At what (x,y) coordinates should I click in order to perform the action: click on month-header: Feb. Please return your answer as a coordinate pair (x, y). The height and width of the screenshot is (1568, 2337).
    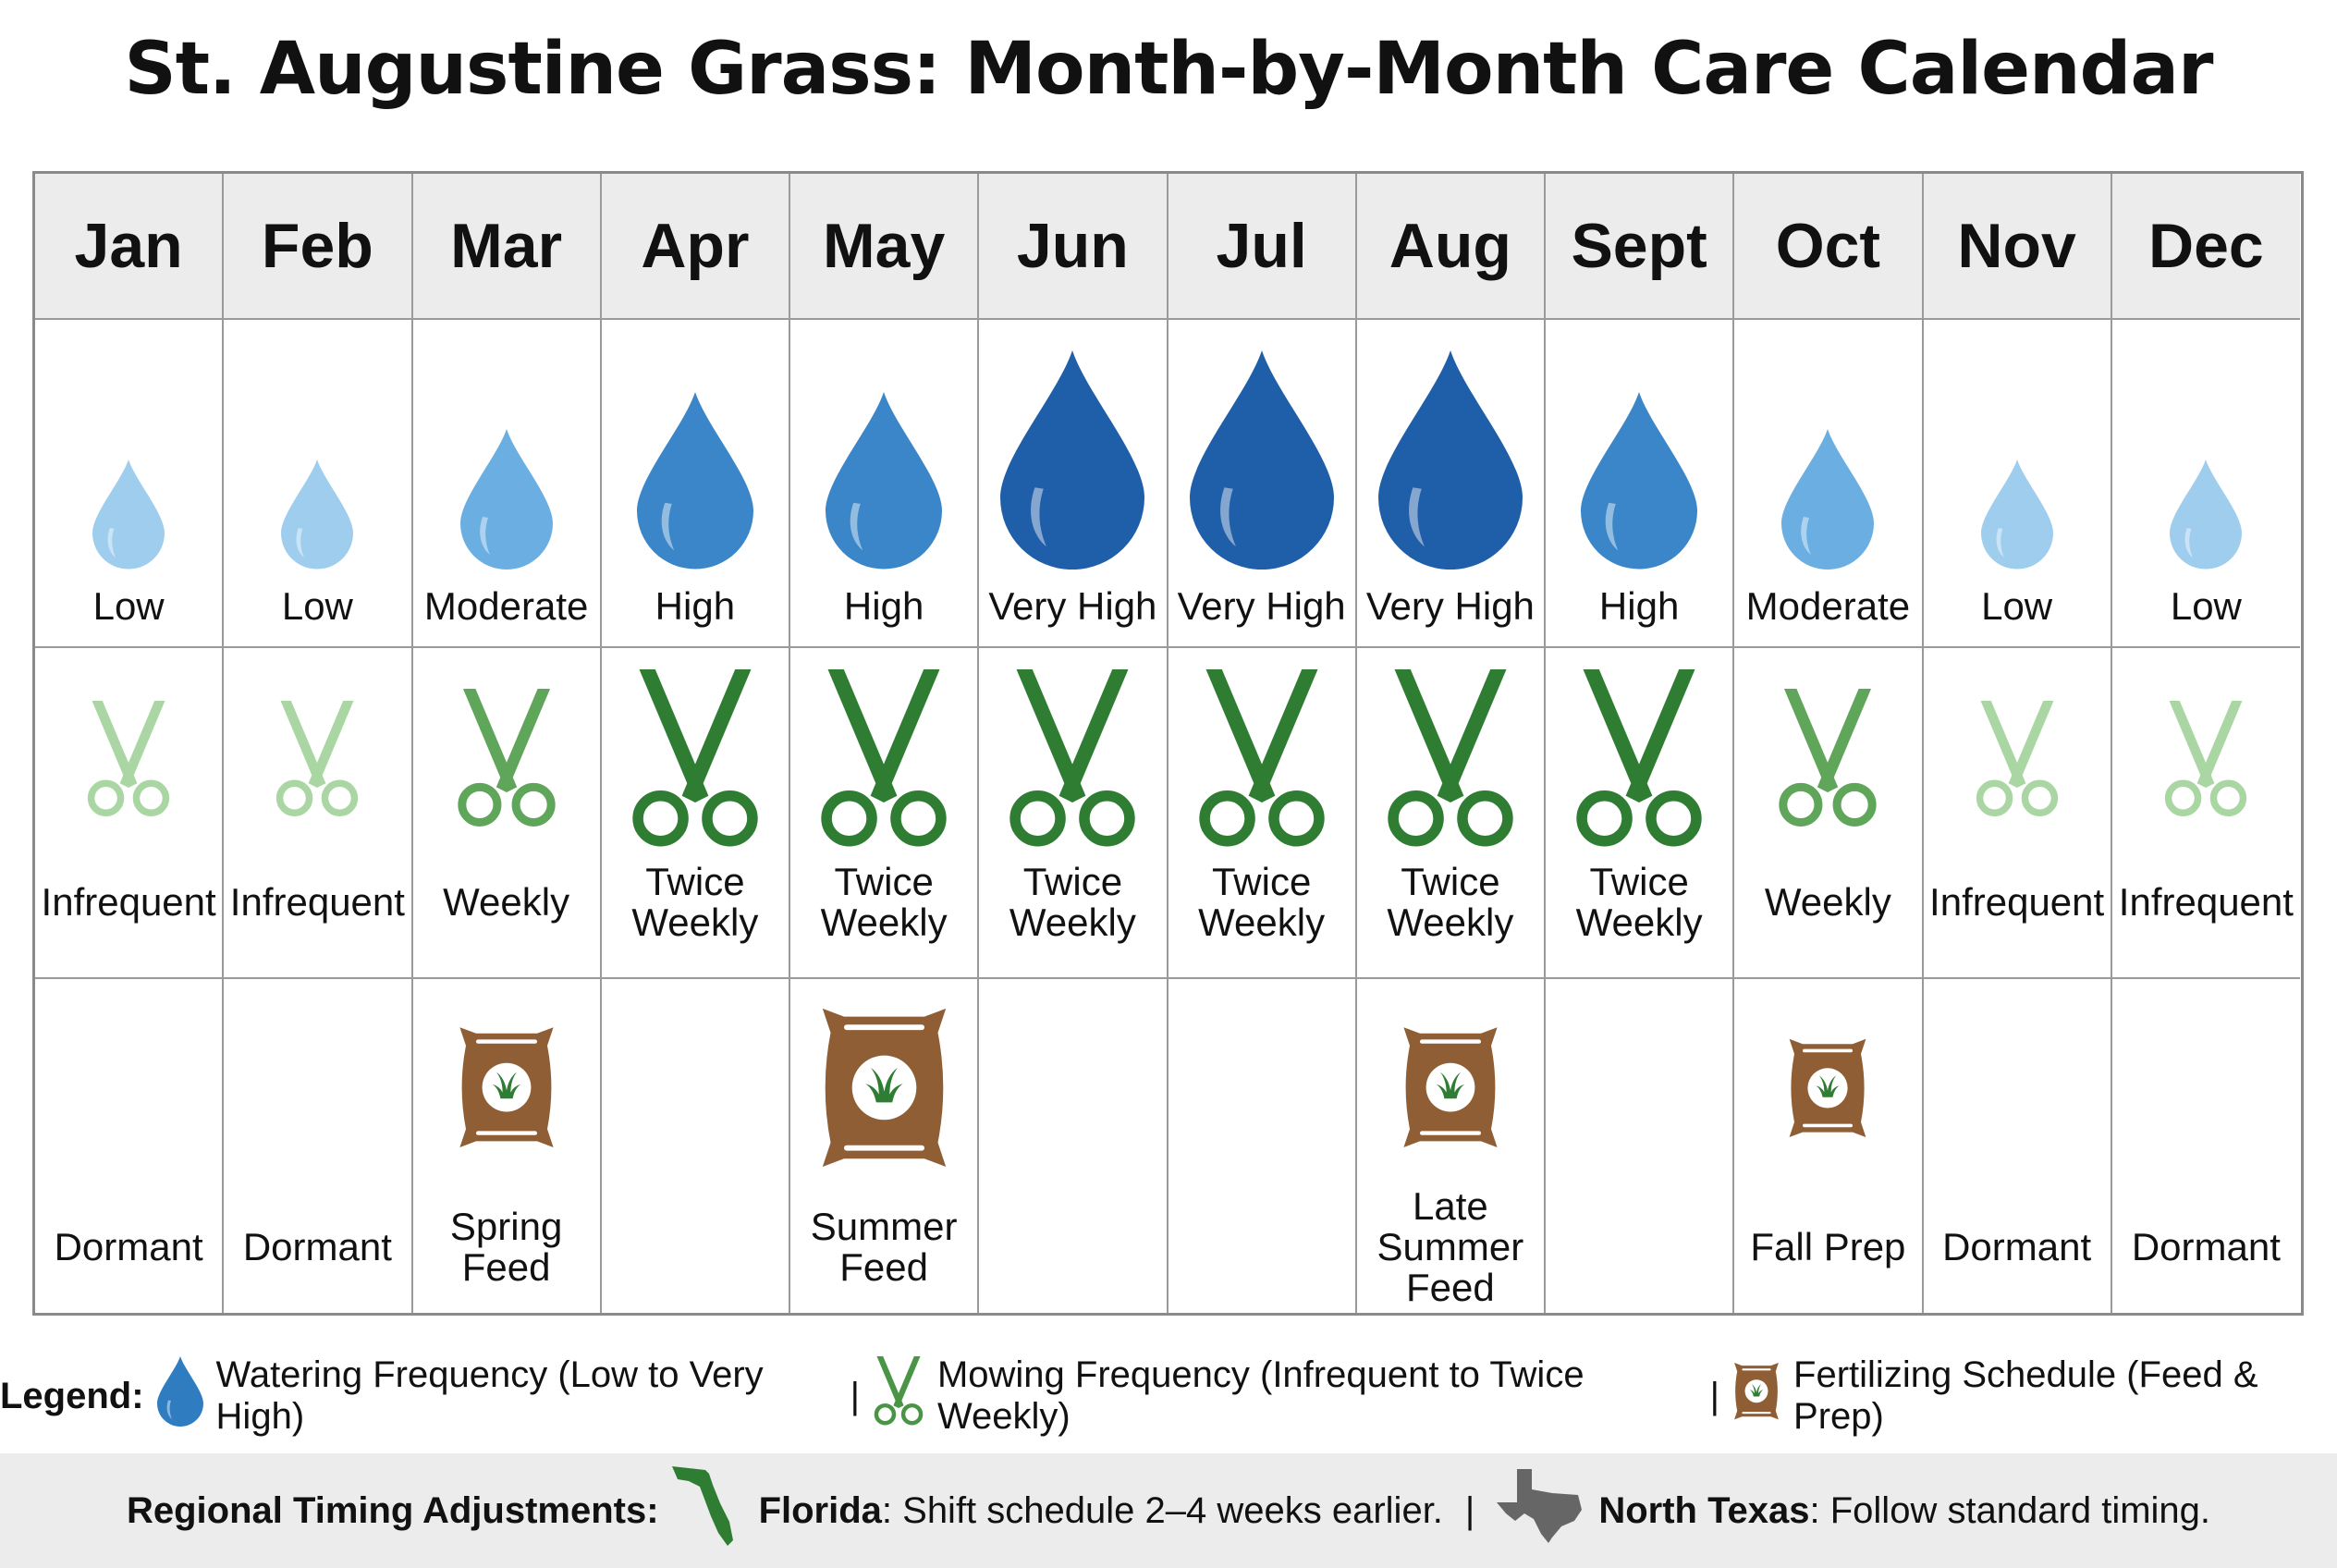
    Looking at the image, I should click on (318, 247).